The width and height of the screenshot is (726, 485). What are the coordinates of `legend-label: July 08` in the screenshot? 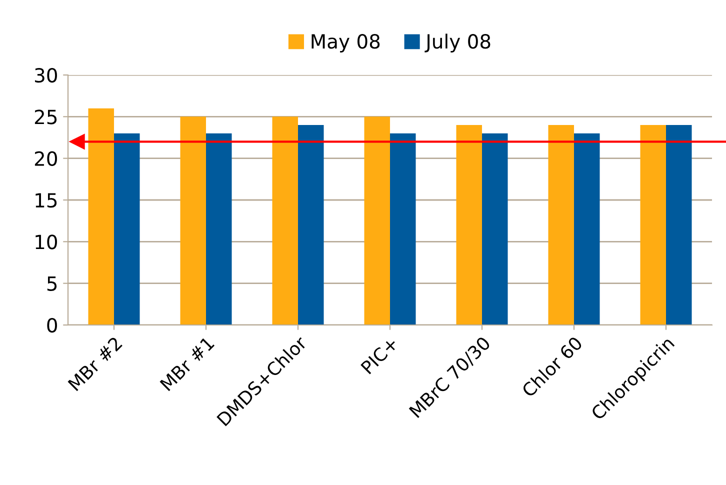 It's located at (457, 43).